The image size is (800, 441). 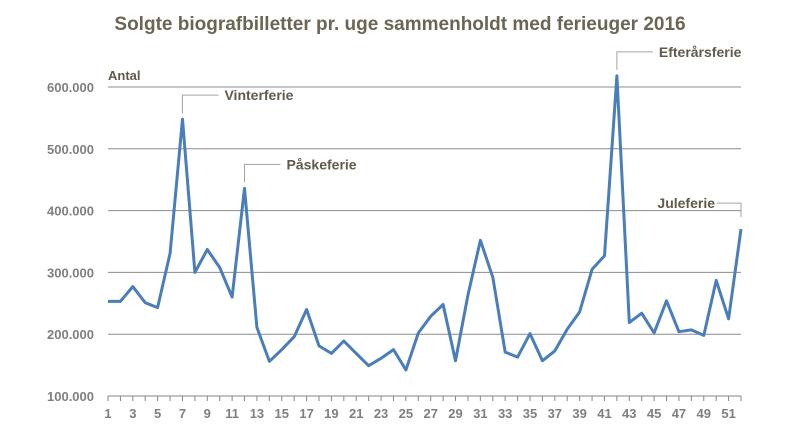 What do you see at coordinates (70, 149) in the screenshot?
I see `y-tick-label: 500.000` at bounding box center [70, 149].